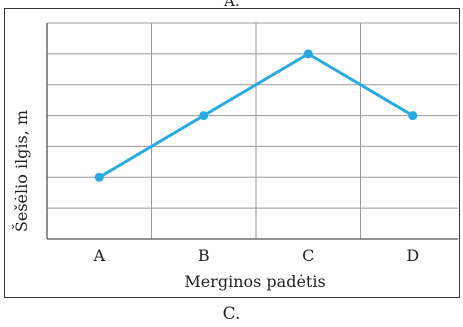 This screenshot has width=463, height=327. Describe the element at coordinates (98, 255) in the screenshot. I see `x-tick-label: A` at that location.